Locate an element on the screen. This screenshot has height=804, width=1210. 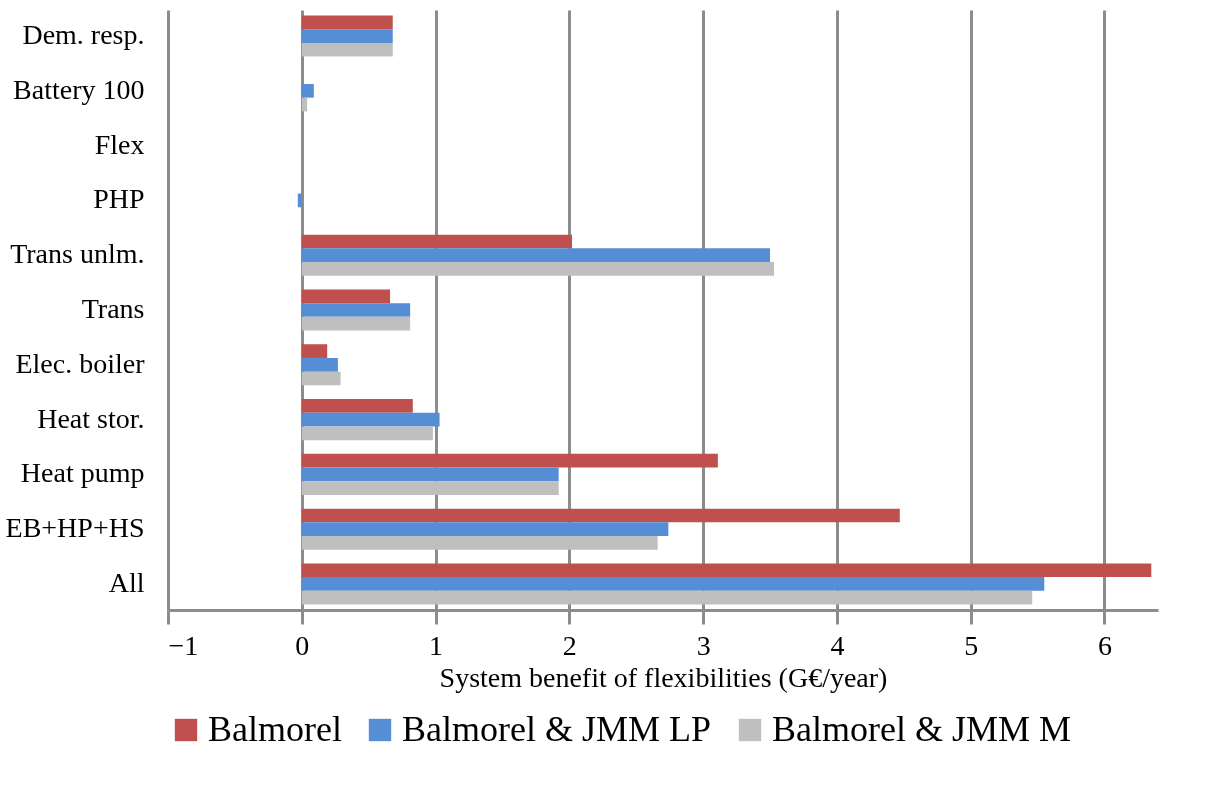
y-tick-label: EB+HP+HS is located at coordinates (75, 528).